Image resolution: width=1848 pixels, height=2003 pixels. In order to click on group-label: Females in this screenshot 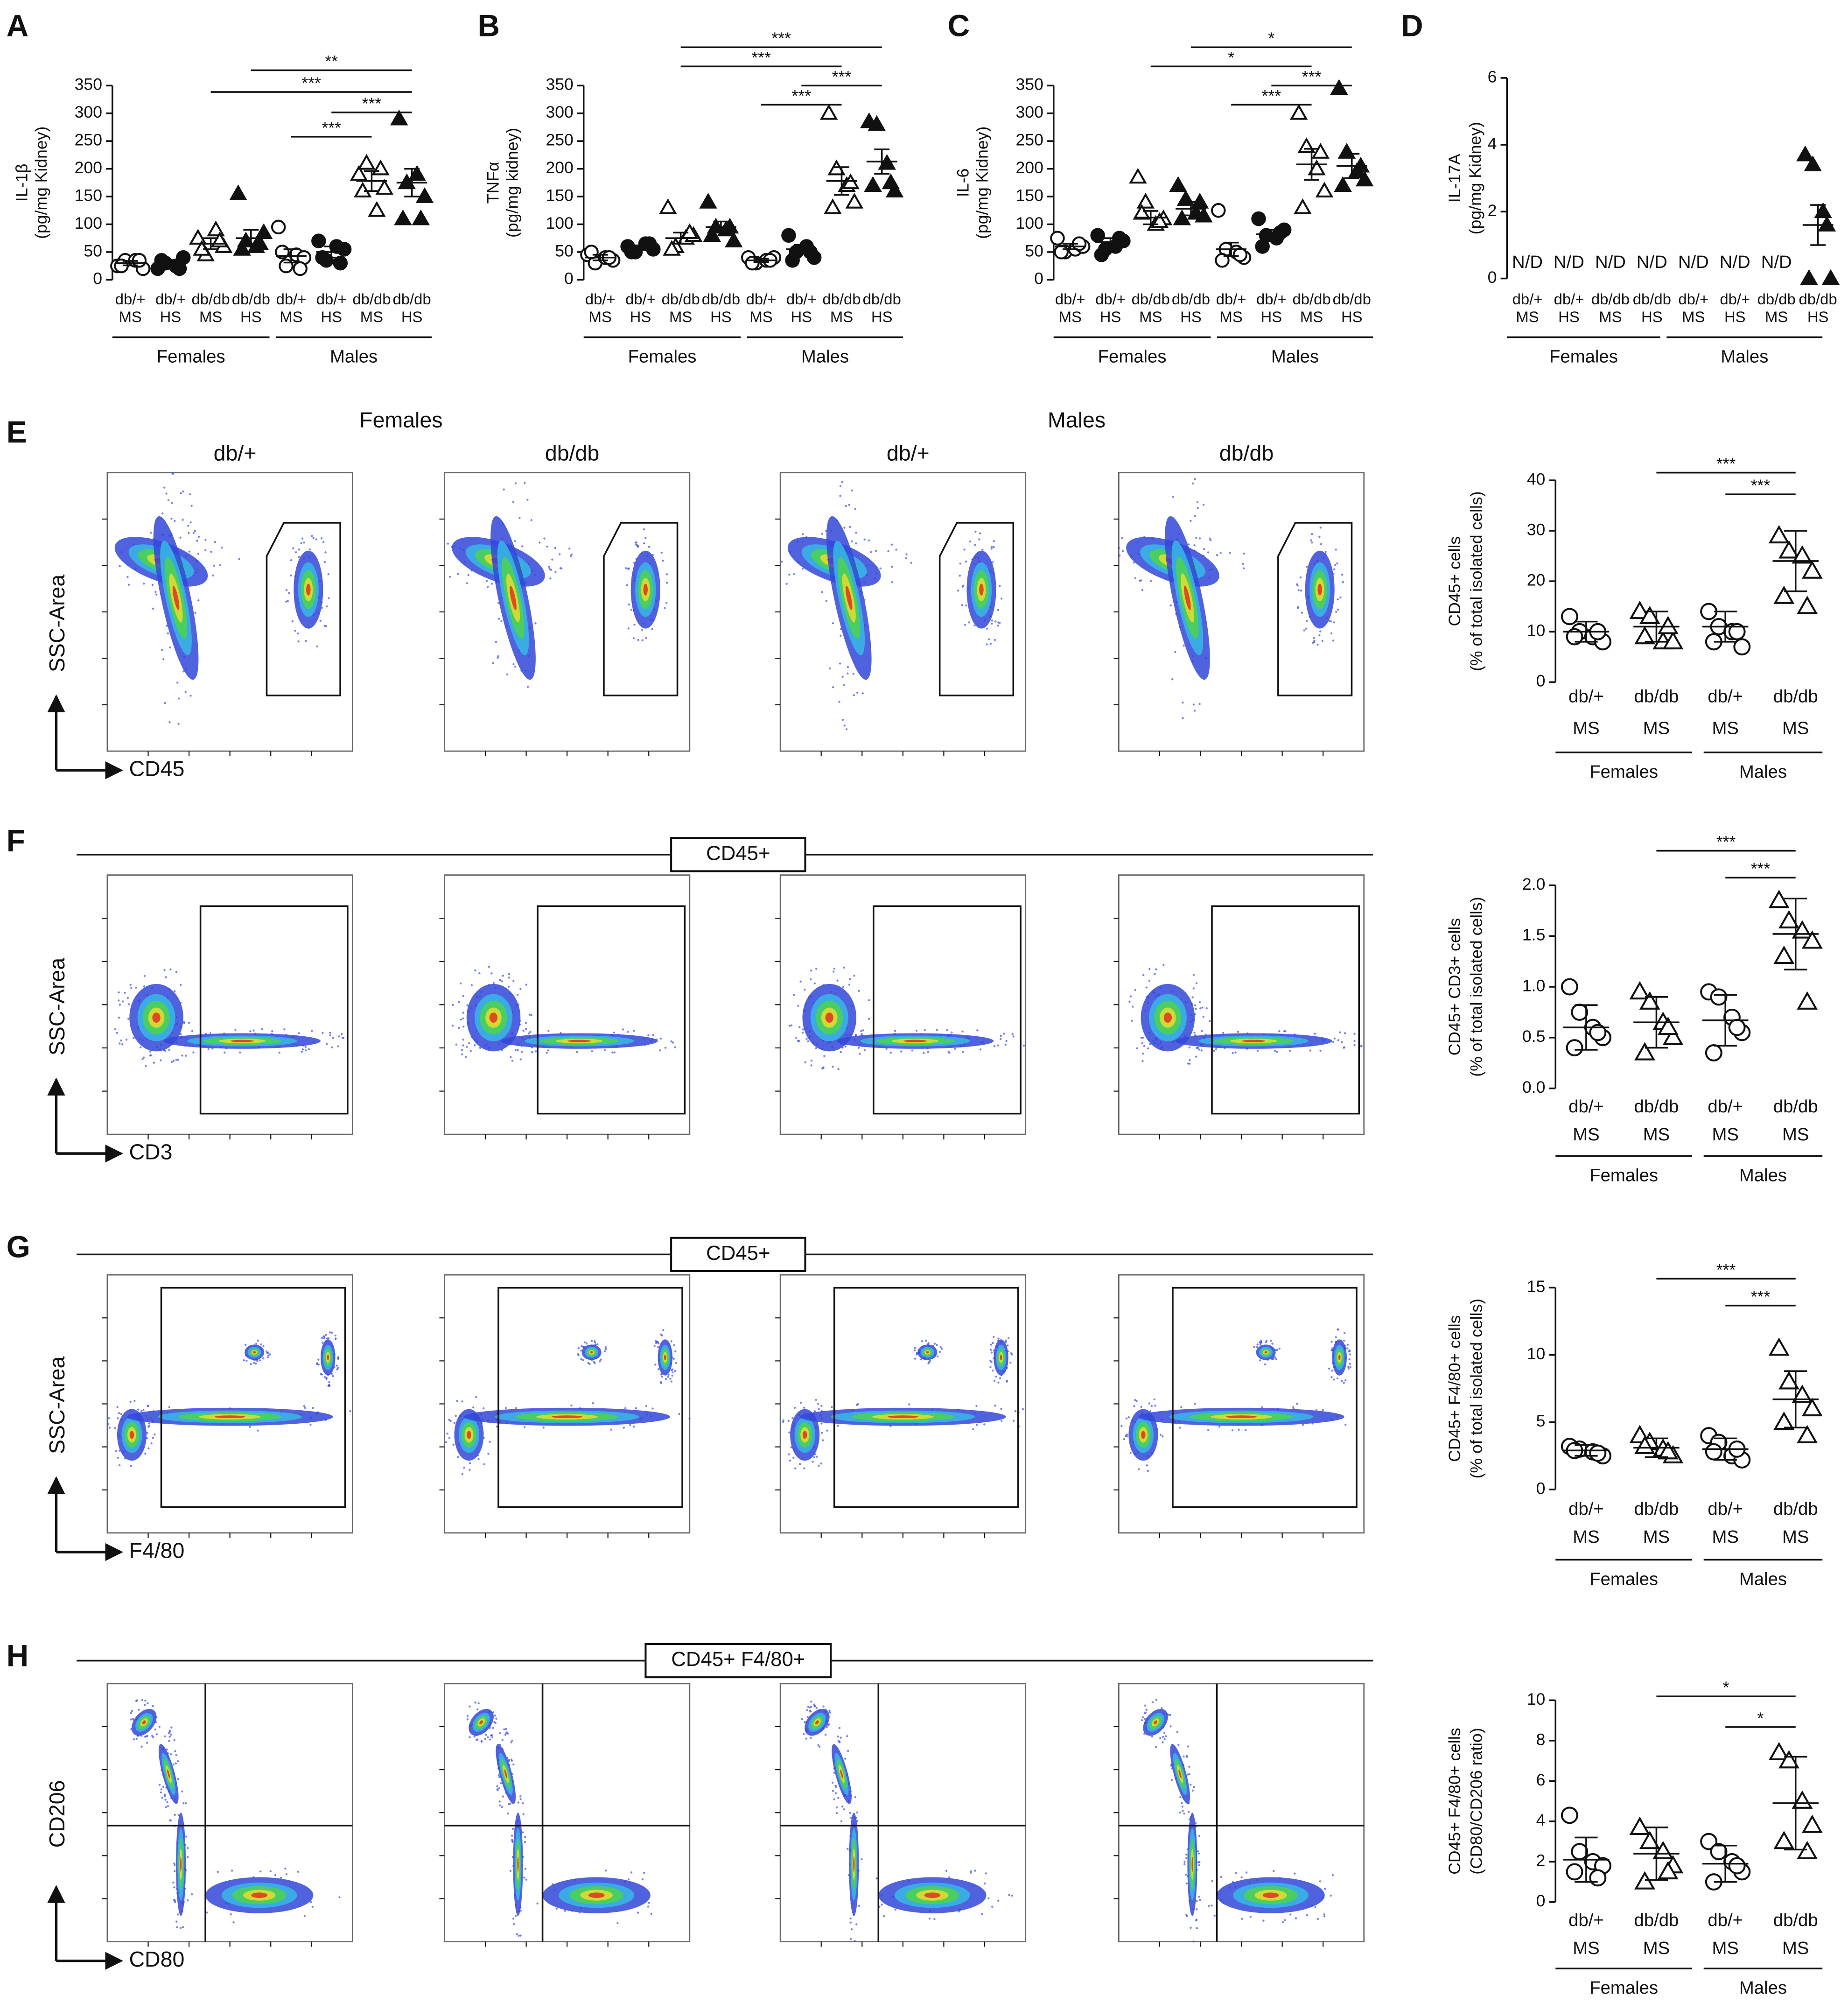, I will do `click(1132, 356)`.